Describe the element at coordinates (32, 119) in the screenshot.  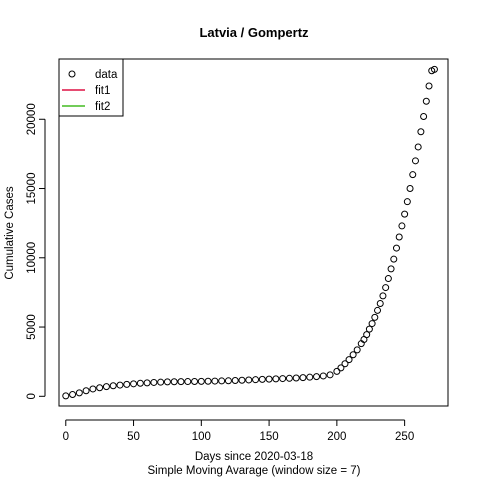
I see `y-tick-label: 20000` at that location.